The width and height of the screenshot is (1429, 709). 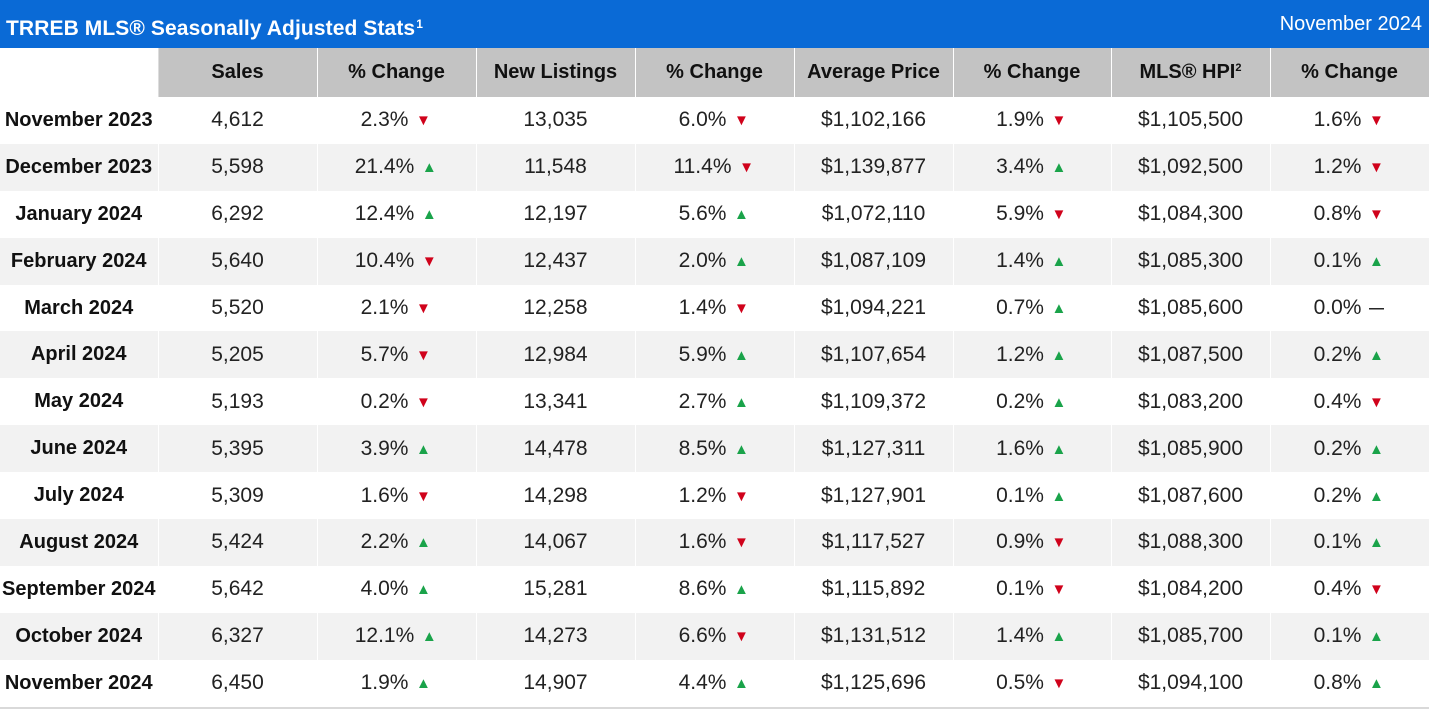 I want to click on percent-value: 1.4%, so click(x=1020, y=261).